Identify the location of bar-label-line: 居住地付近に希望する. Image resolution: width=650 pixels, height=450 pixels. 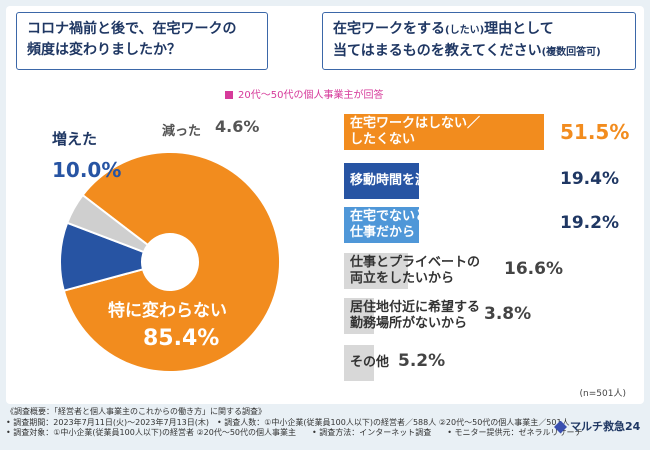
(415, 307).